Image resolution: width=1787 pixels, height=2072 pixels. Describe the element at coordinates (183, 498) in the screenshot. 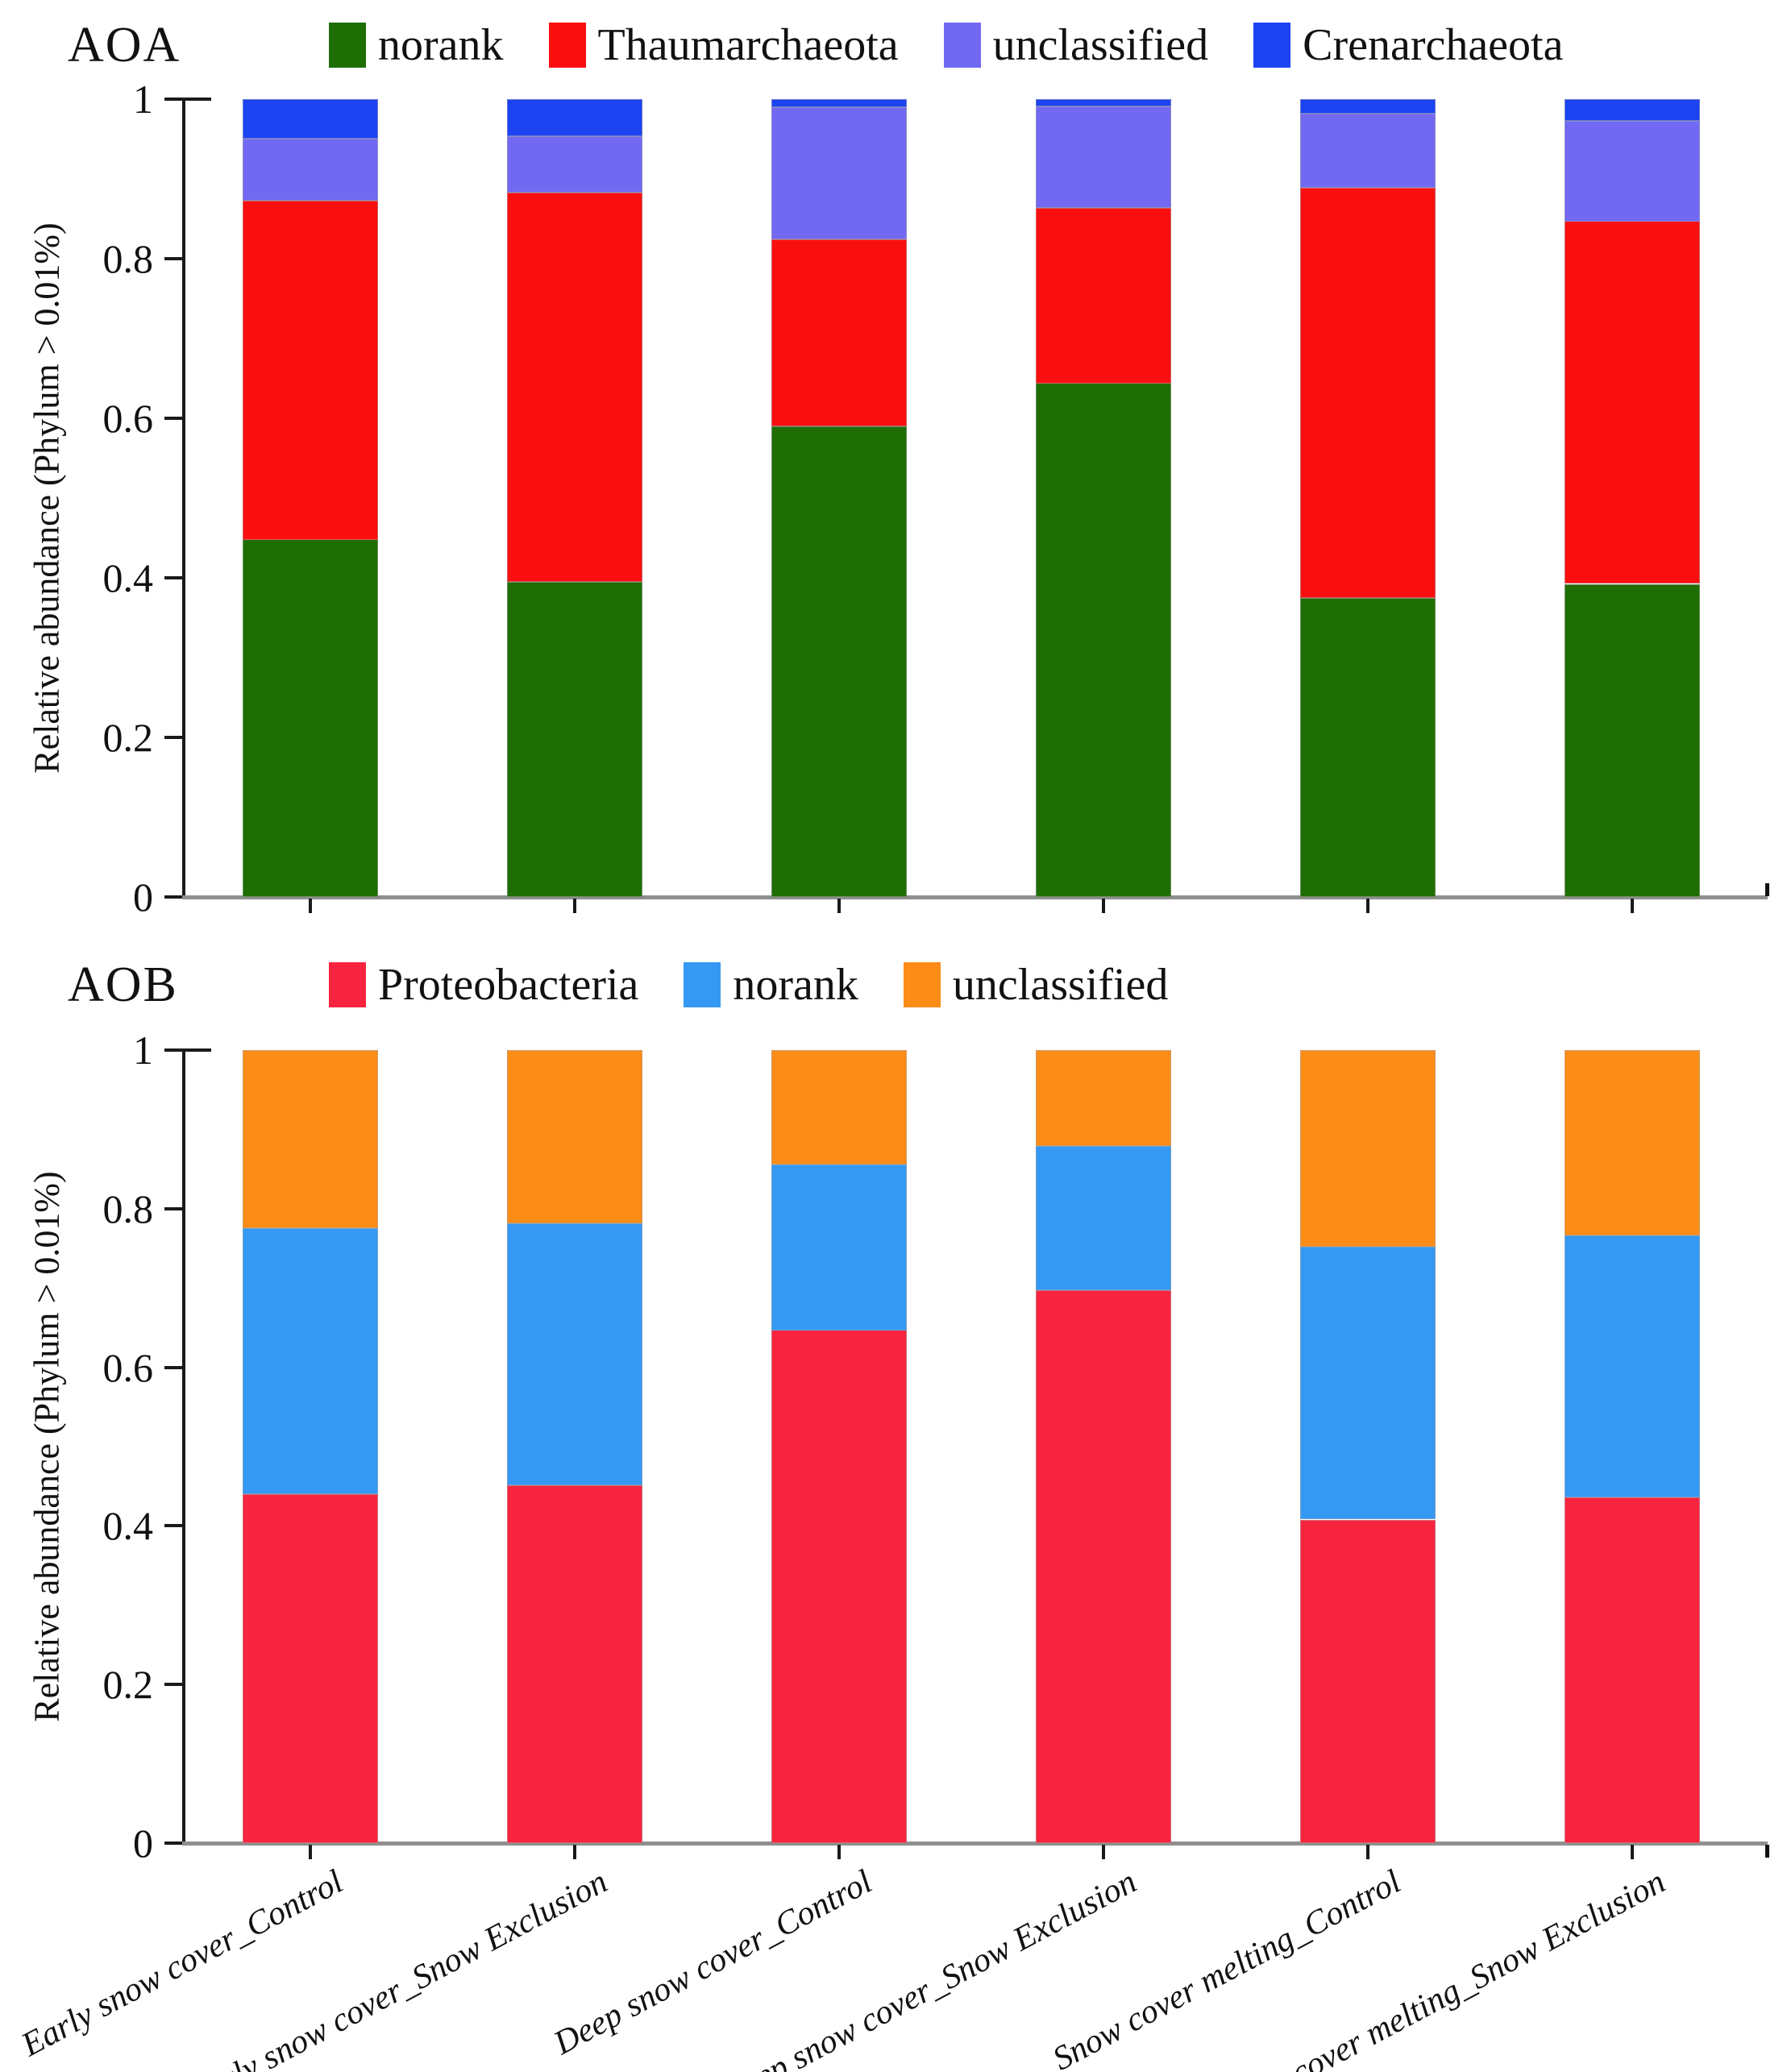

I see `aoa-y-axis-line` at that location.